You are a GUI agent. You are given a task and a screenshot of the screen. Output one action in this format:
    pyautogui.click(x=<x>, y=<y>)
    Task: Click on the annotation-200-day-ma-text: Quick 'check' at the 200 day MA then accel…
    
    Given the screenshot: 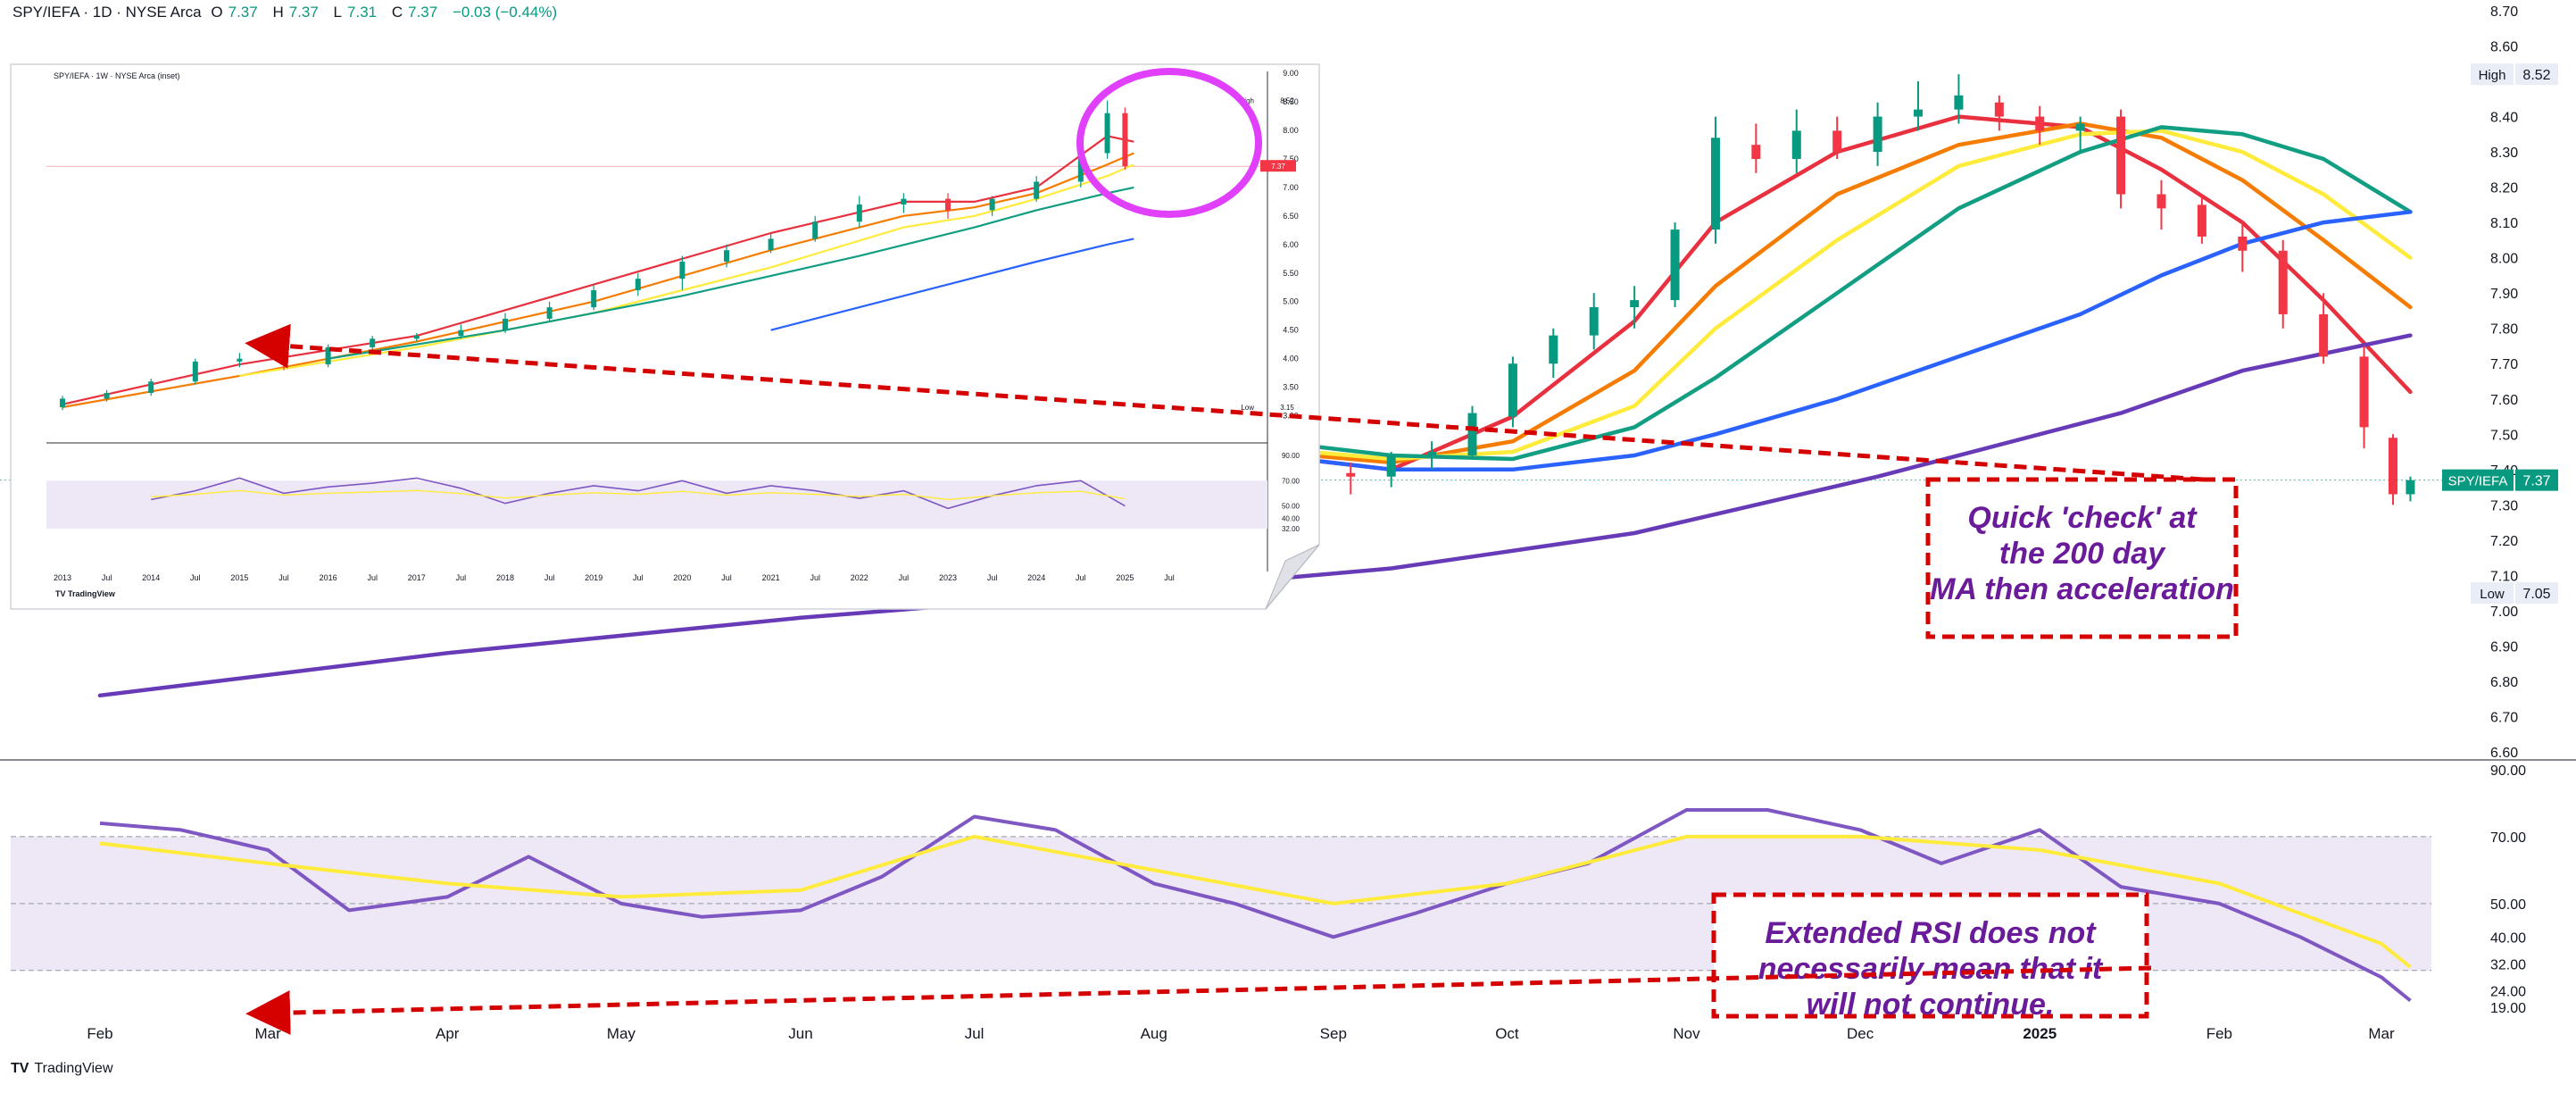 What is the action you would take?
    pyautogui.click(x=2082, y=553)
    